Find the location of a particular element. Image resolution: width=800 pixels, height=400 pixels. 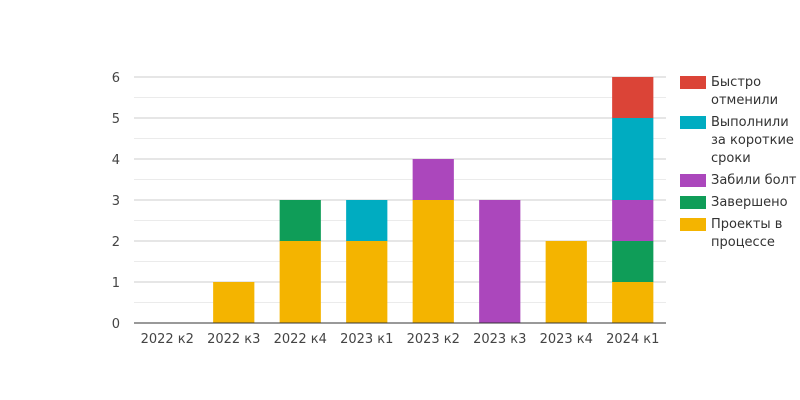

y-tick-label: 1 is located at coordinates (116, 283).